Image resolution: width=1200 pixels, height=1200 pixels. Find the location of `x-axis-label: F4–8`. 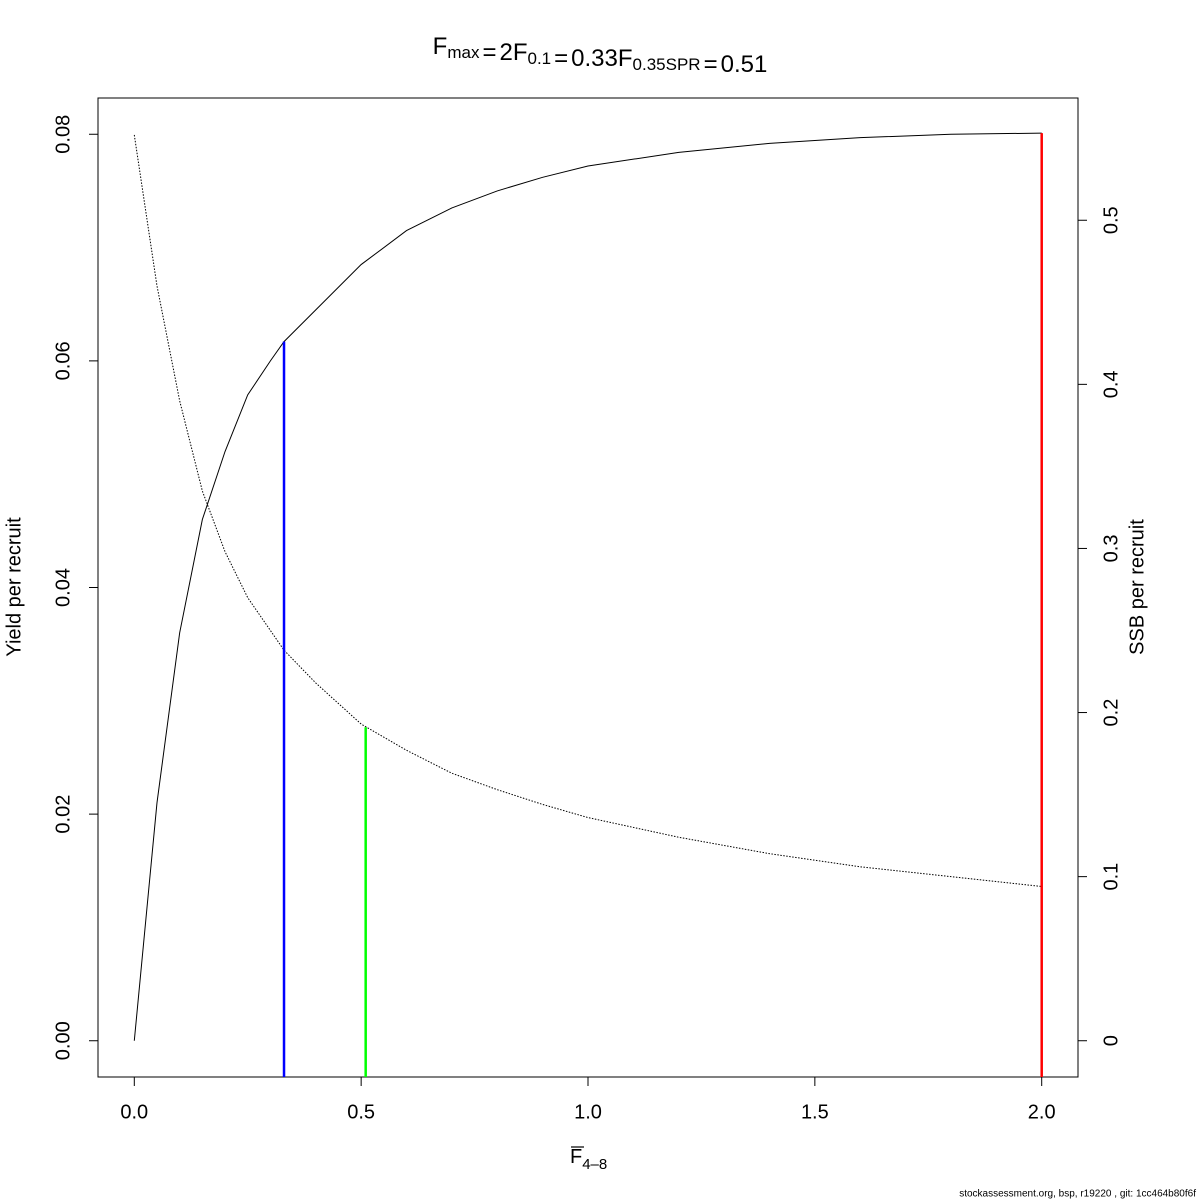

x-axis-label: F4–8 is located at coordinates (588, 1159).